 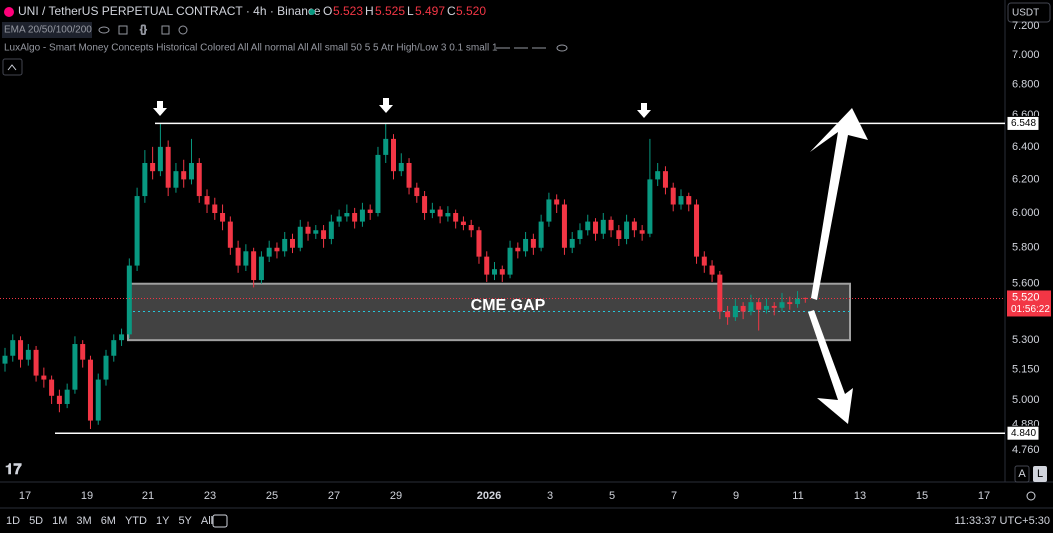 I want to click on settings-icon, so click(x=1031, y=496).